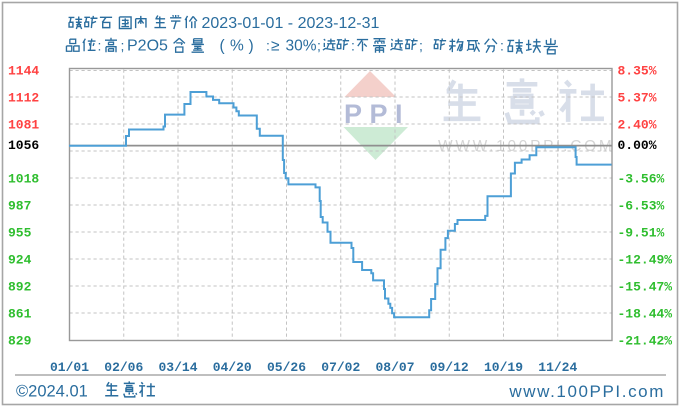 The width and height of the screenshot is (681, 410). Describe the element at coordinates (69, 367) in the screenshot. I see `svg-text: 01/01` at that location.